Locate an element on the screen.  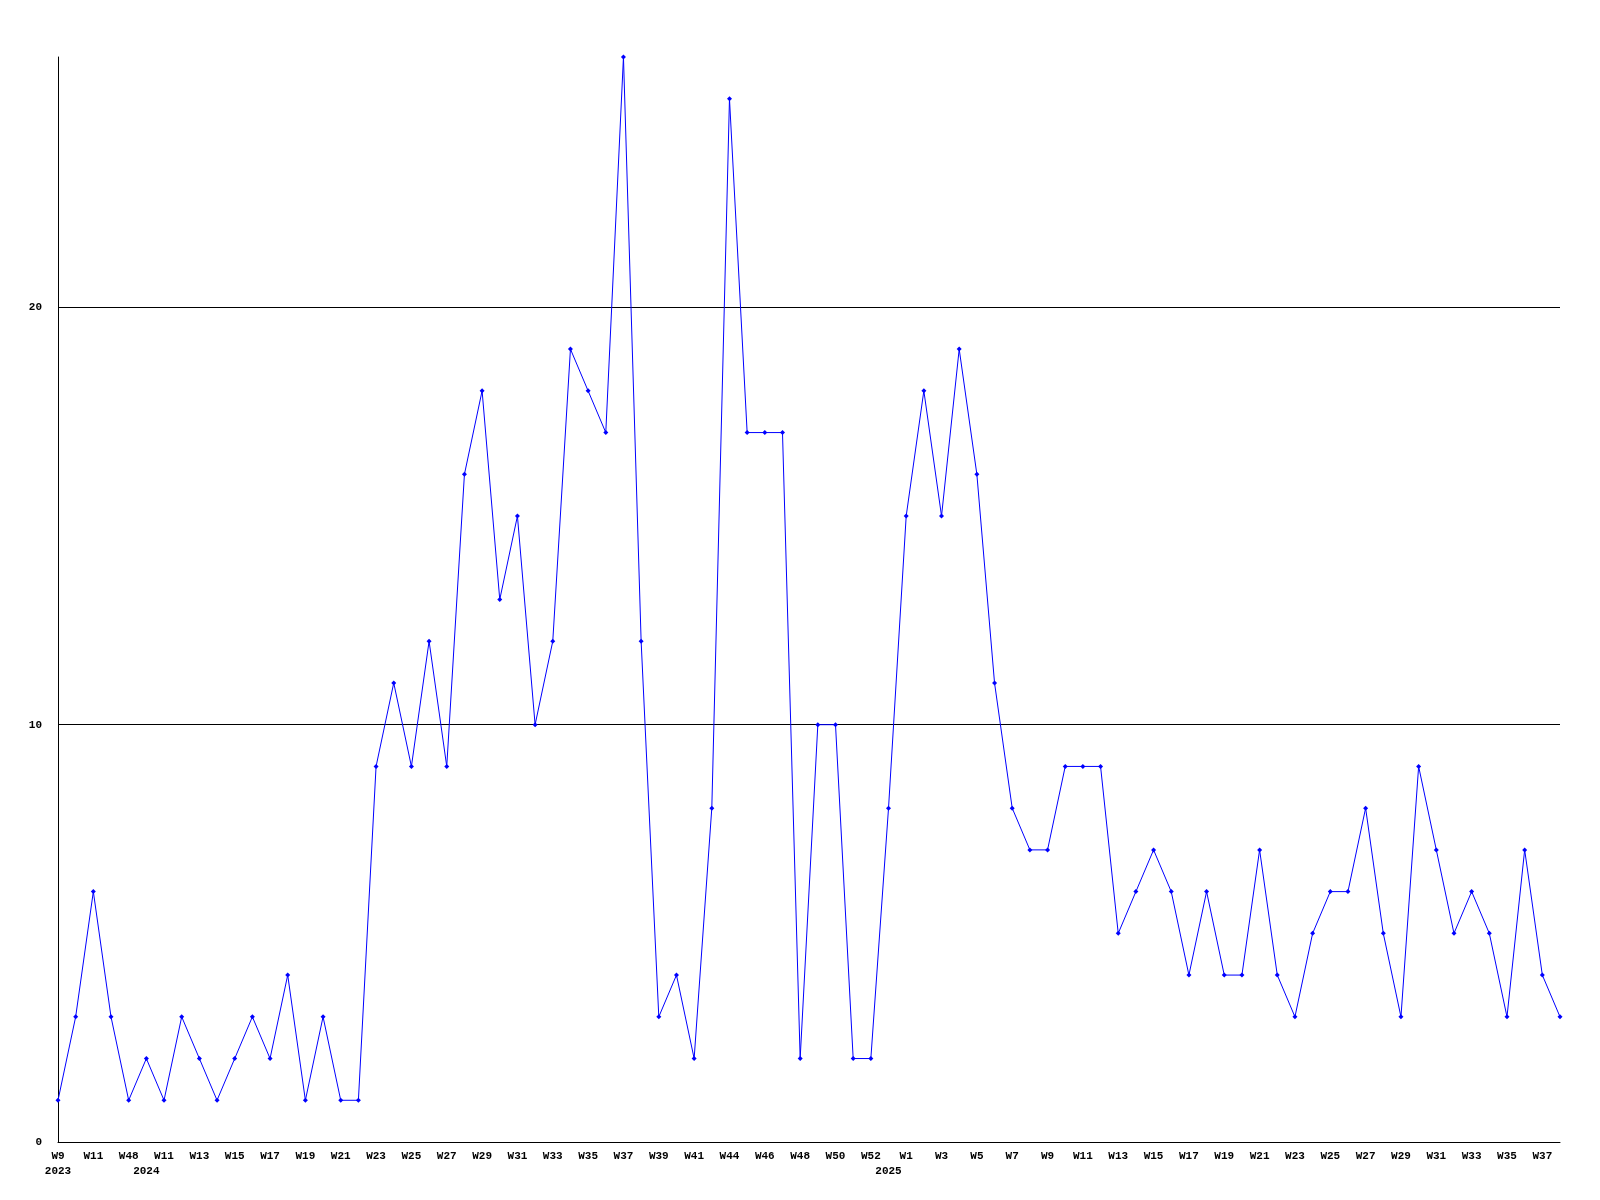
y-tick-label: 10 is located at coordinates (35, 724).